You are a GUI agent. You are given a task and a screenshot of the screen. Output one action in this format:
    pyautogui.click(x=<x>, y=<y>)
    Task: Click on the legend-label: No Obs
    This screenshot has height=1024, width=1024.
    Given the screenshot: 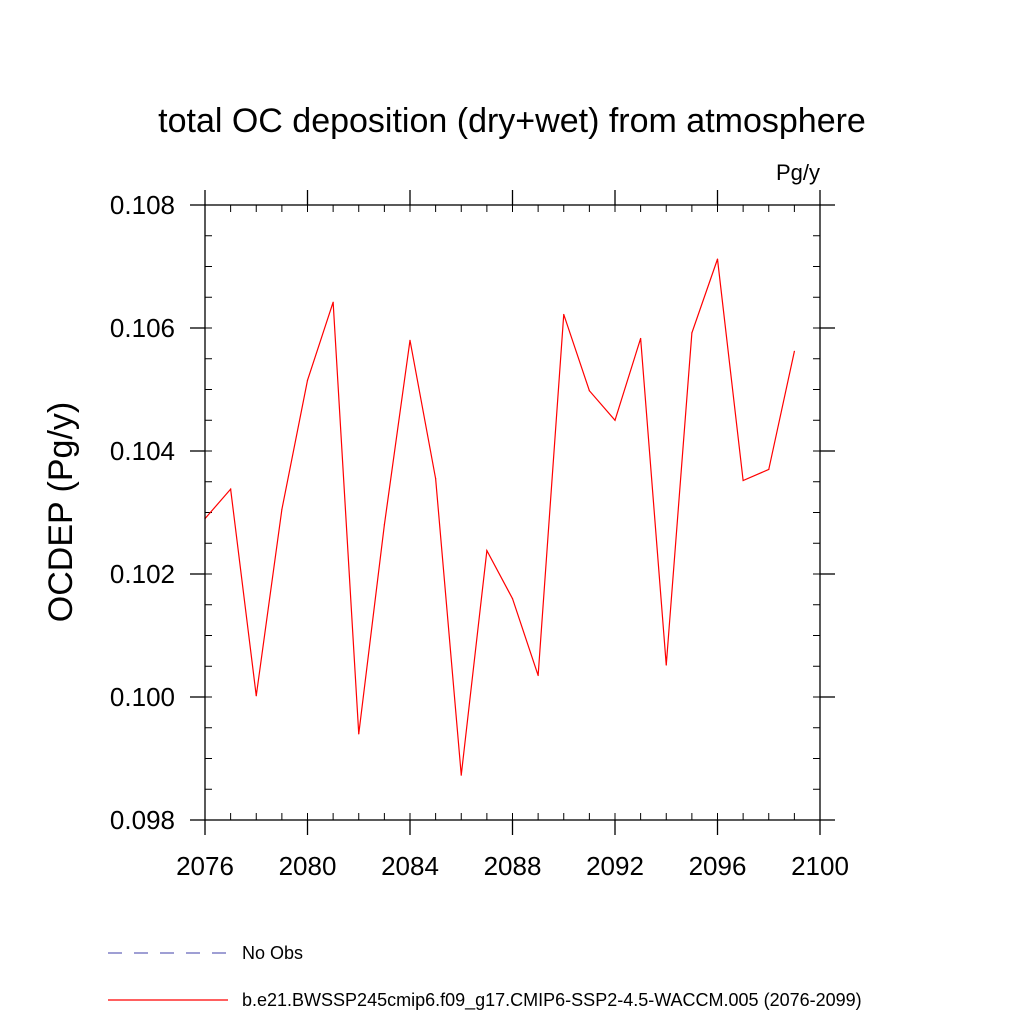 What is the action you would take?
    pyautogui.click(x=272, y=953)
    